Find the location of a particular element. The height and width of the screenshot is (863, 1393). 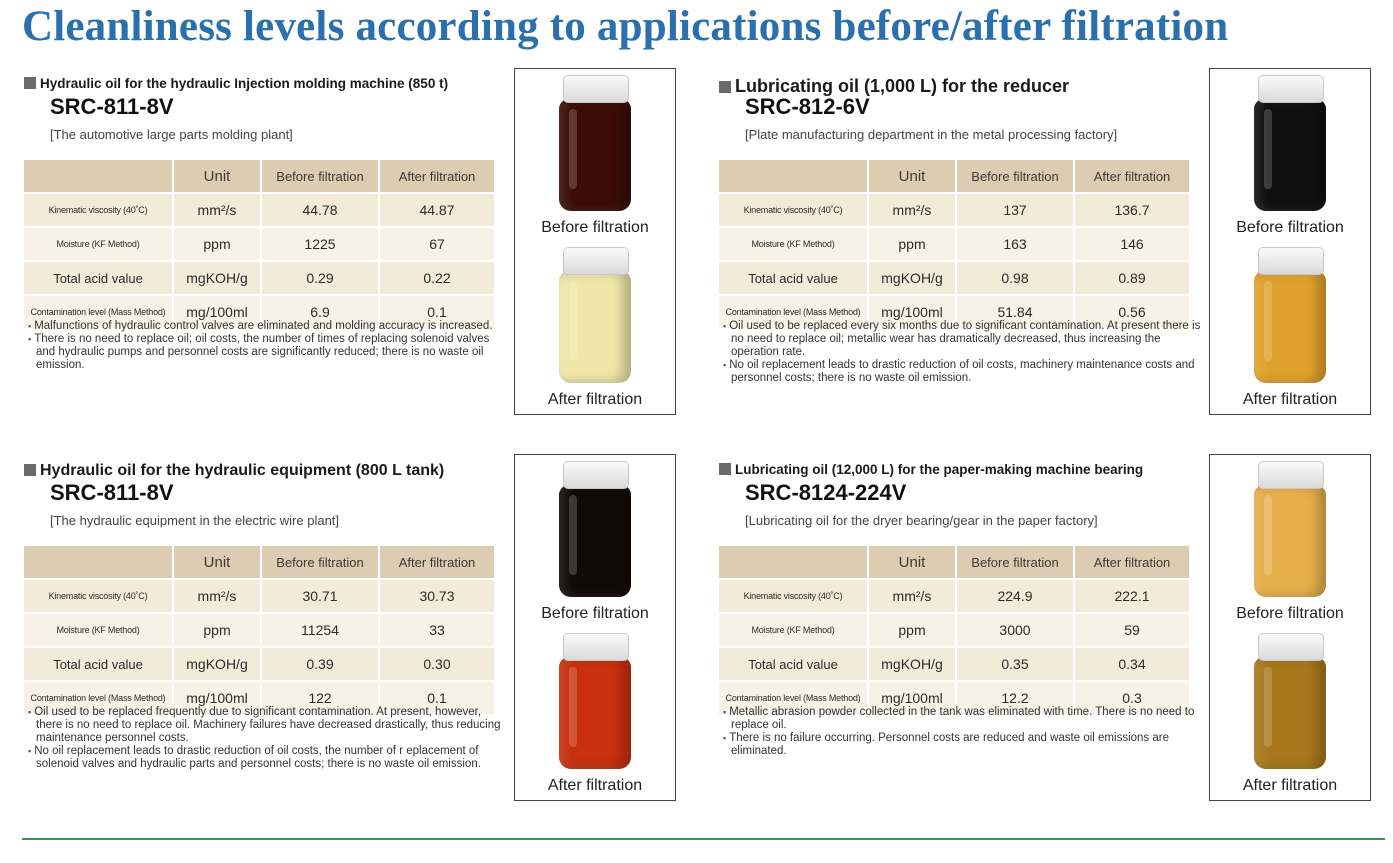

row-after-value: 67 is located at coordinates (437, 244).